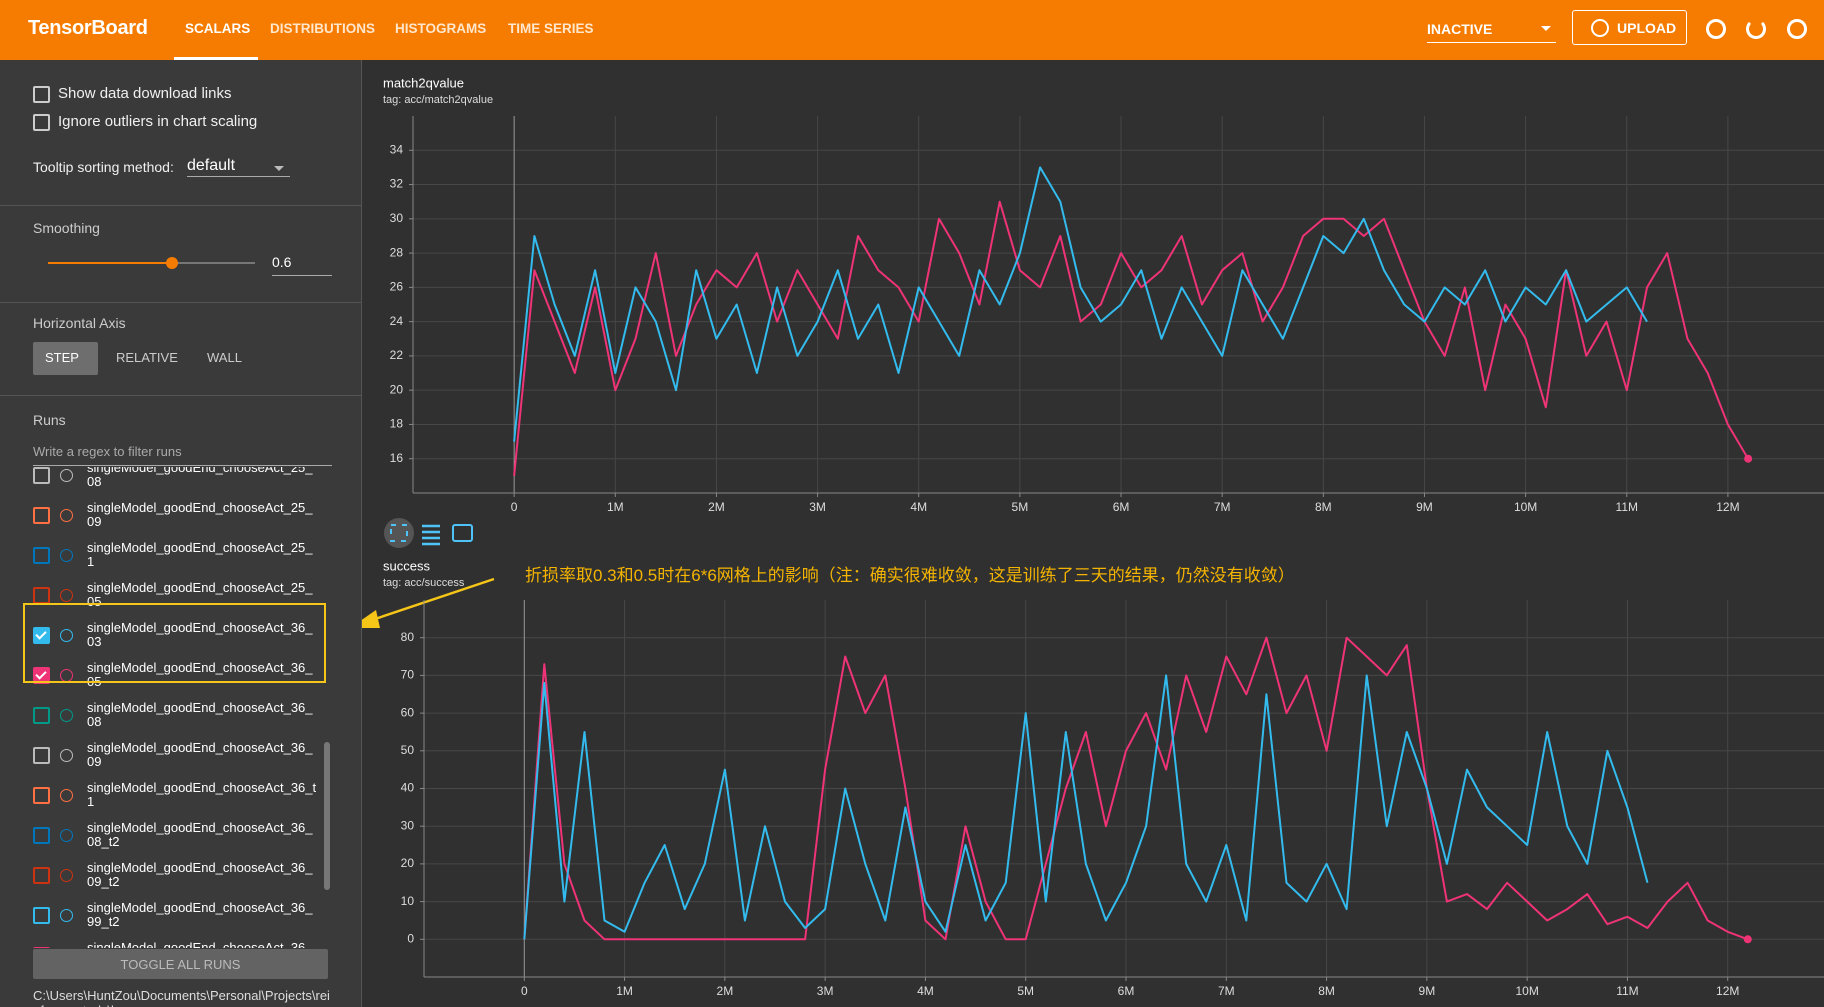 The image size is (1824, 1007). Describe the element at coordinates (66, 228) in the screenshot. I see `section-label: Smoothing` at that location.